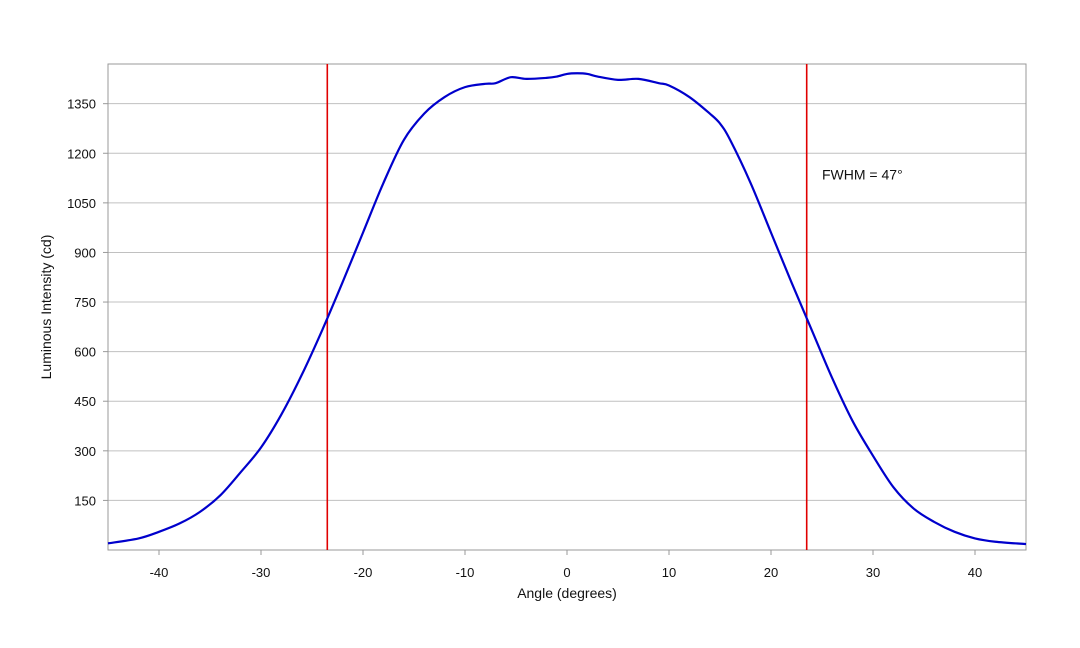 This screenshot has height=648, width=1080. I want to click on x-tick-label: -30, so click(261, 572).